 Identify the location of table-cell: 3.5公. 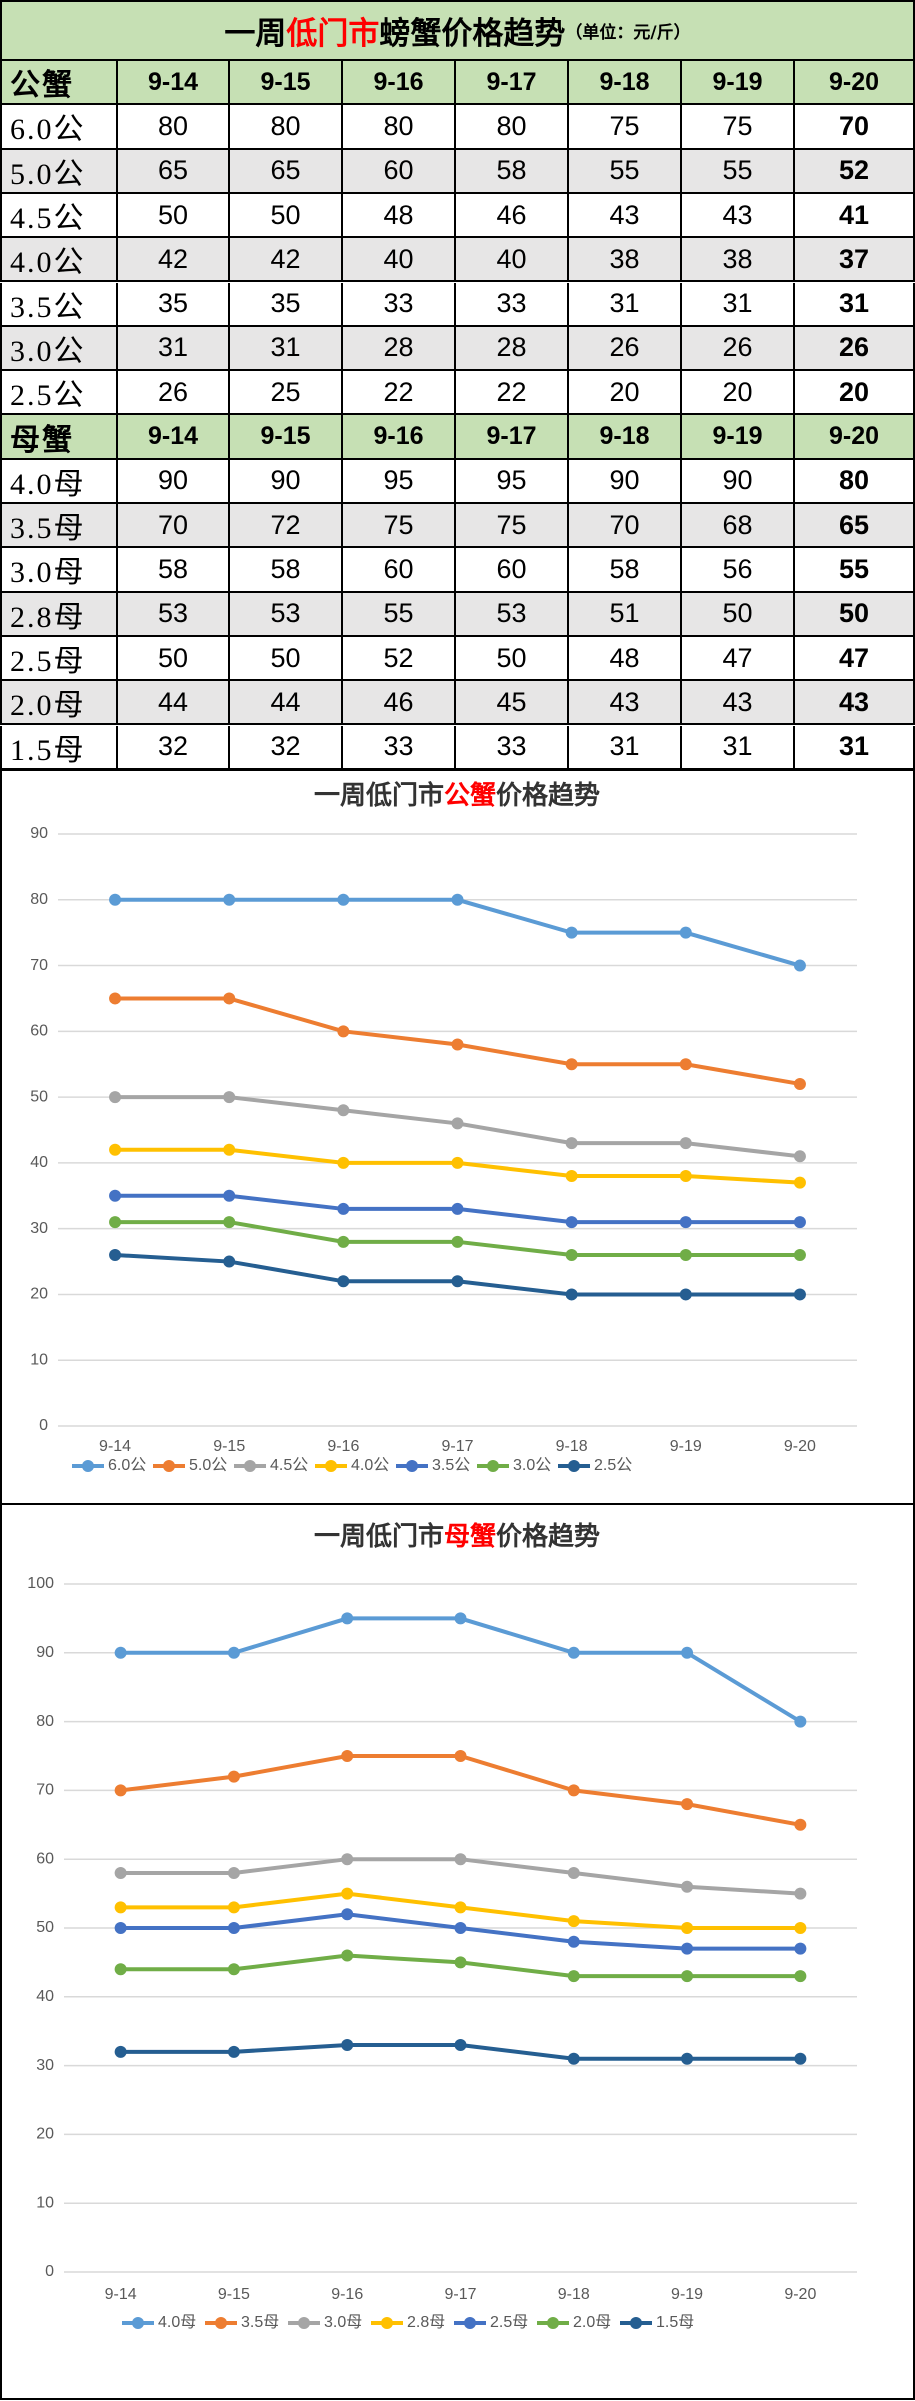
(59, 304).